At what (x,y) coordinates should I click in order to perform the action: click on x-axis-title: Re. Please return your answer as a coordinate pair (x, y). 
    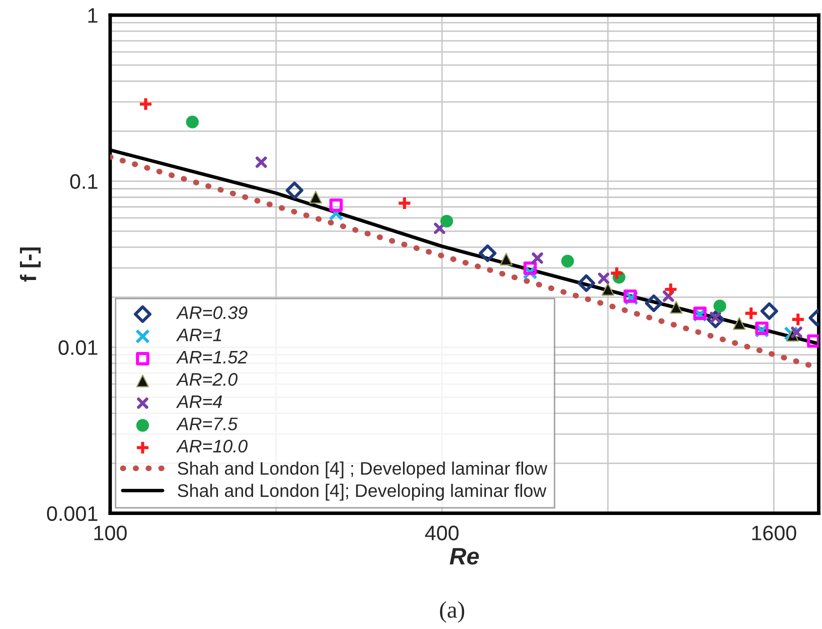
    Looking at the image, I should click on (464, 556).